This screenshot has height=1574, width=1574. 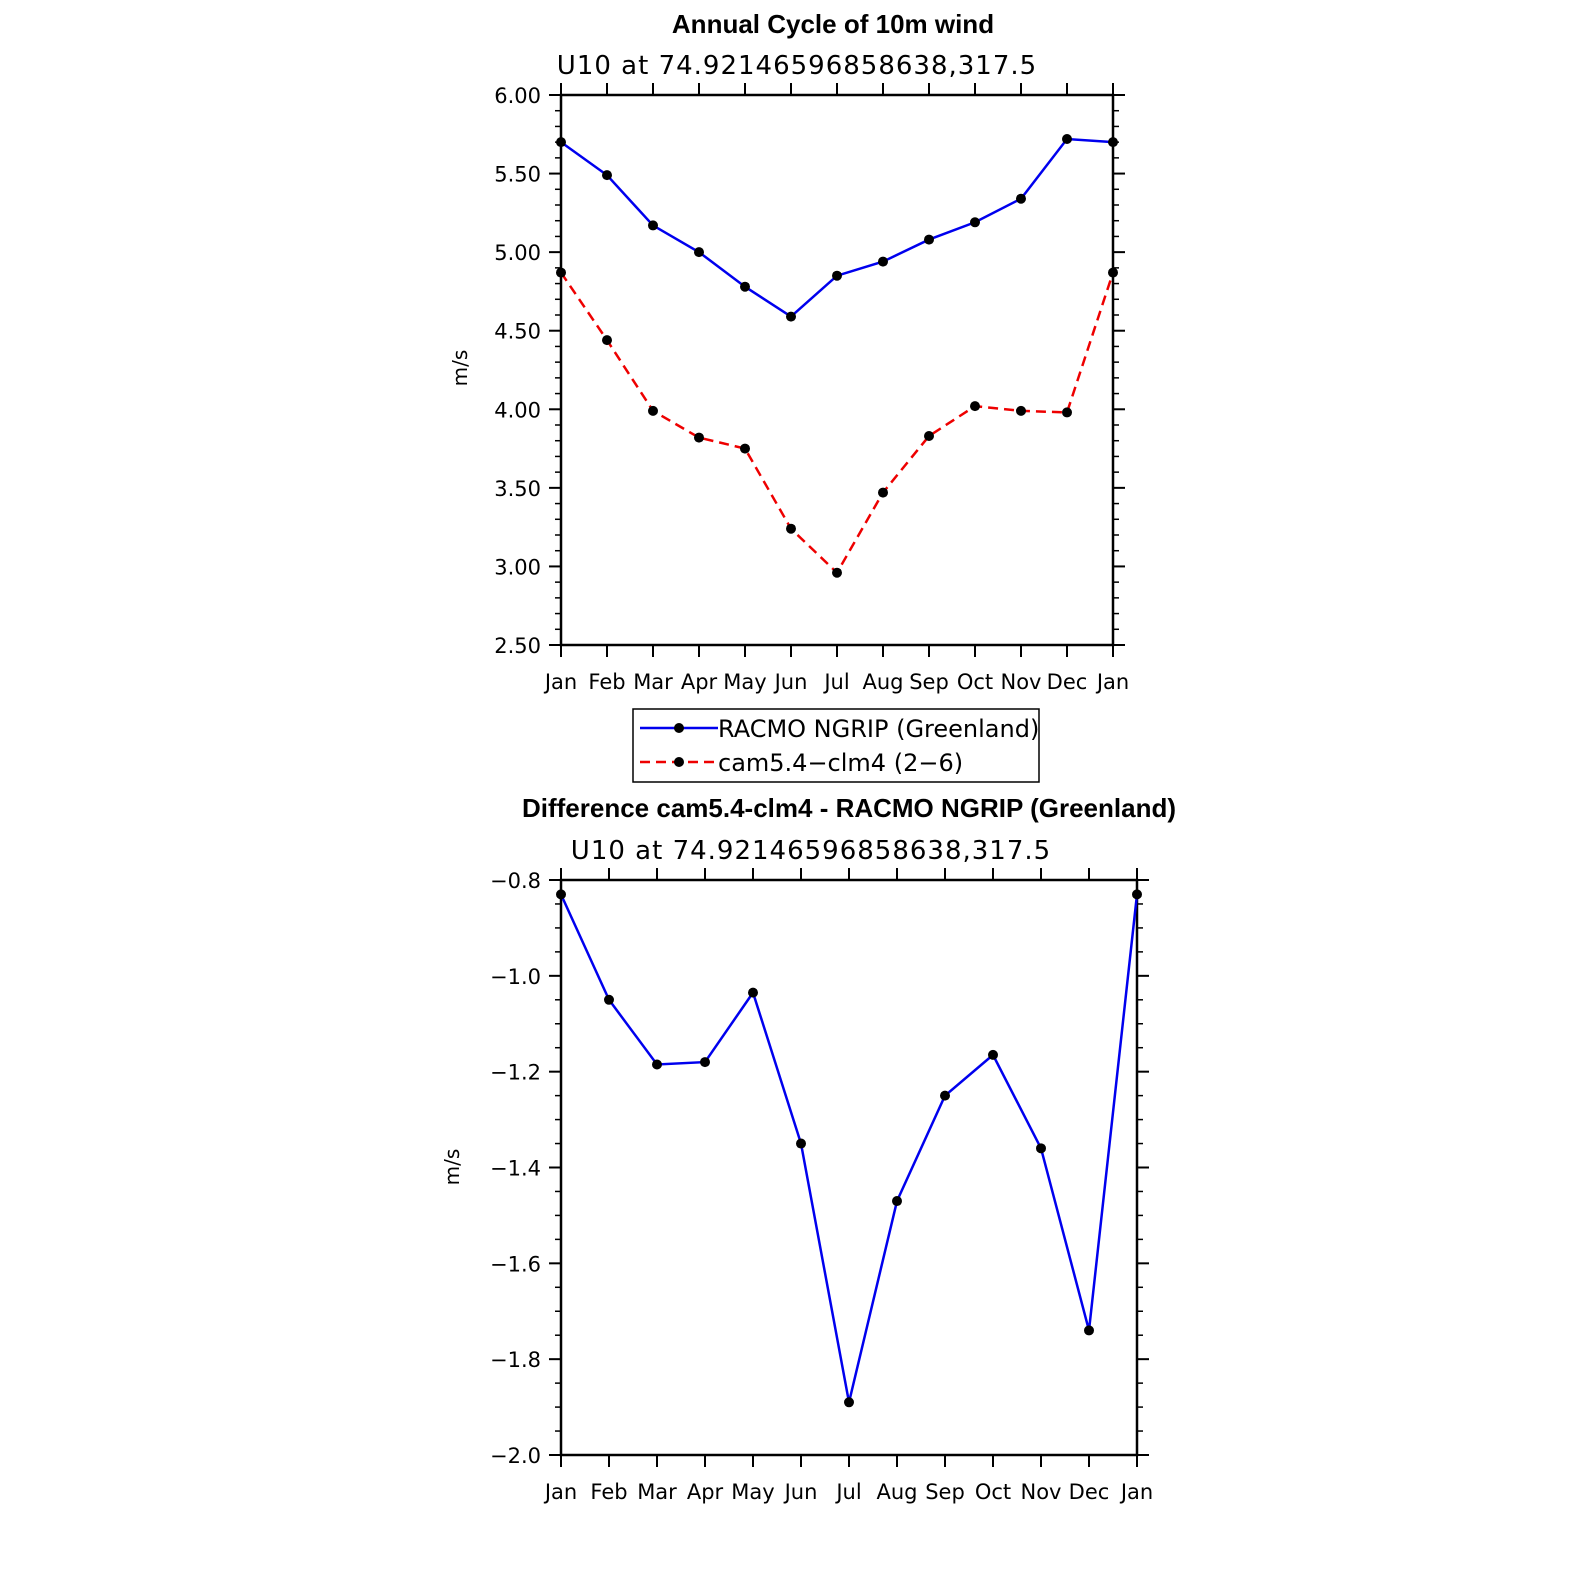 What do you see at coordinates (515, 1169) in the screenshot?
I see `chart2-ytick-label: −1.4` at bounding box center [515, 1169].